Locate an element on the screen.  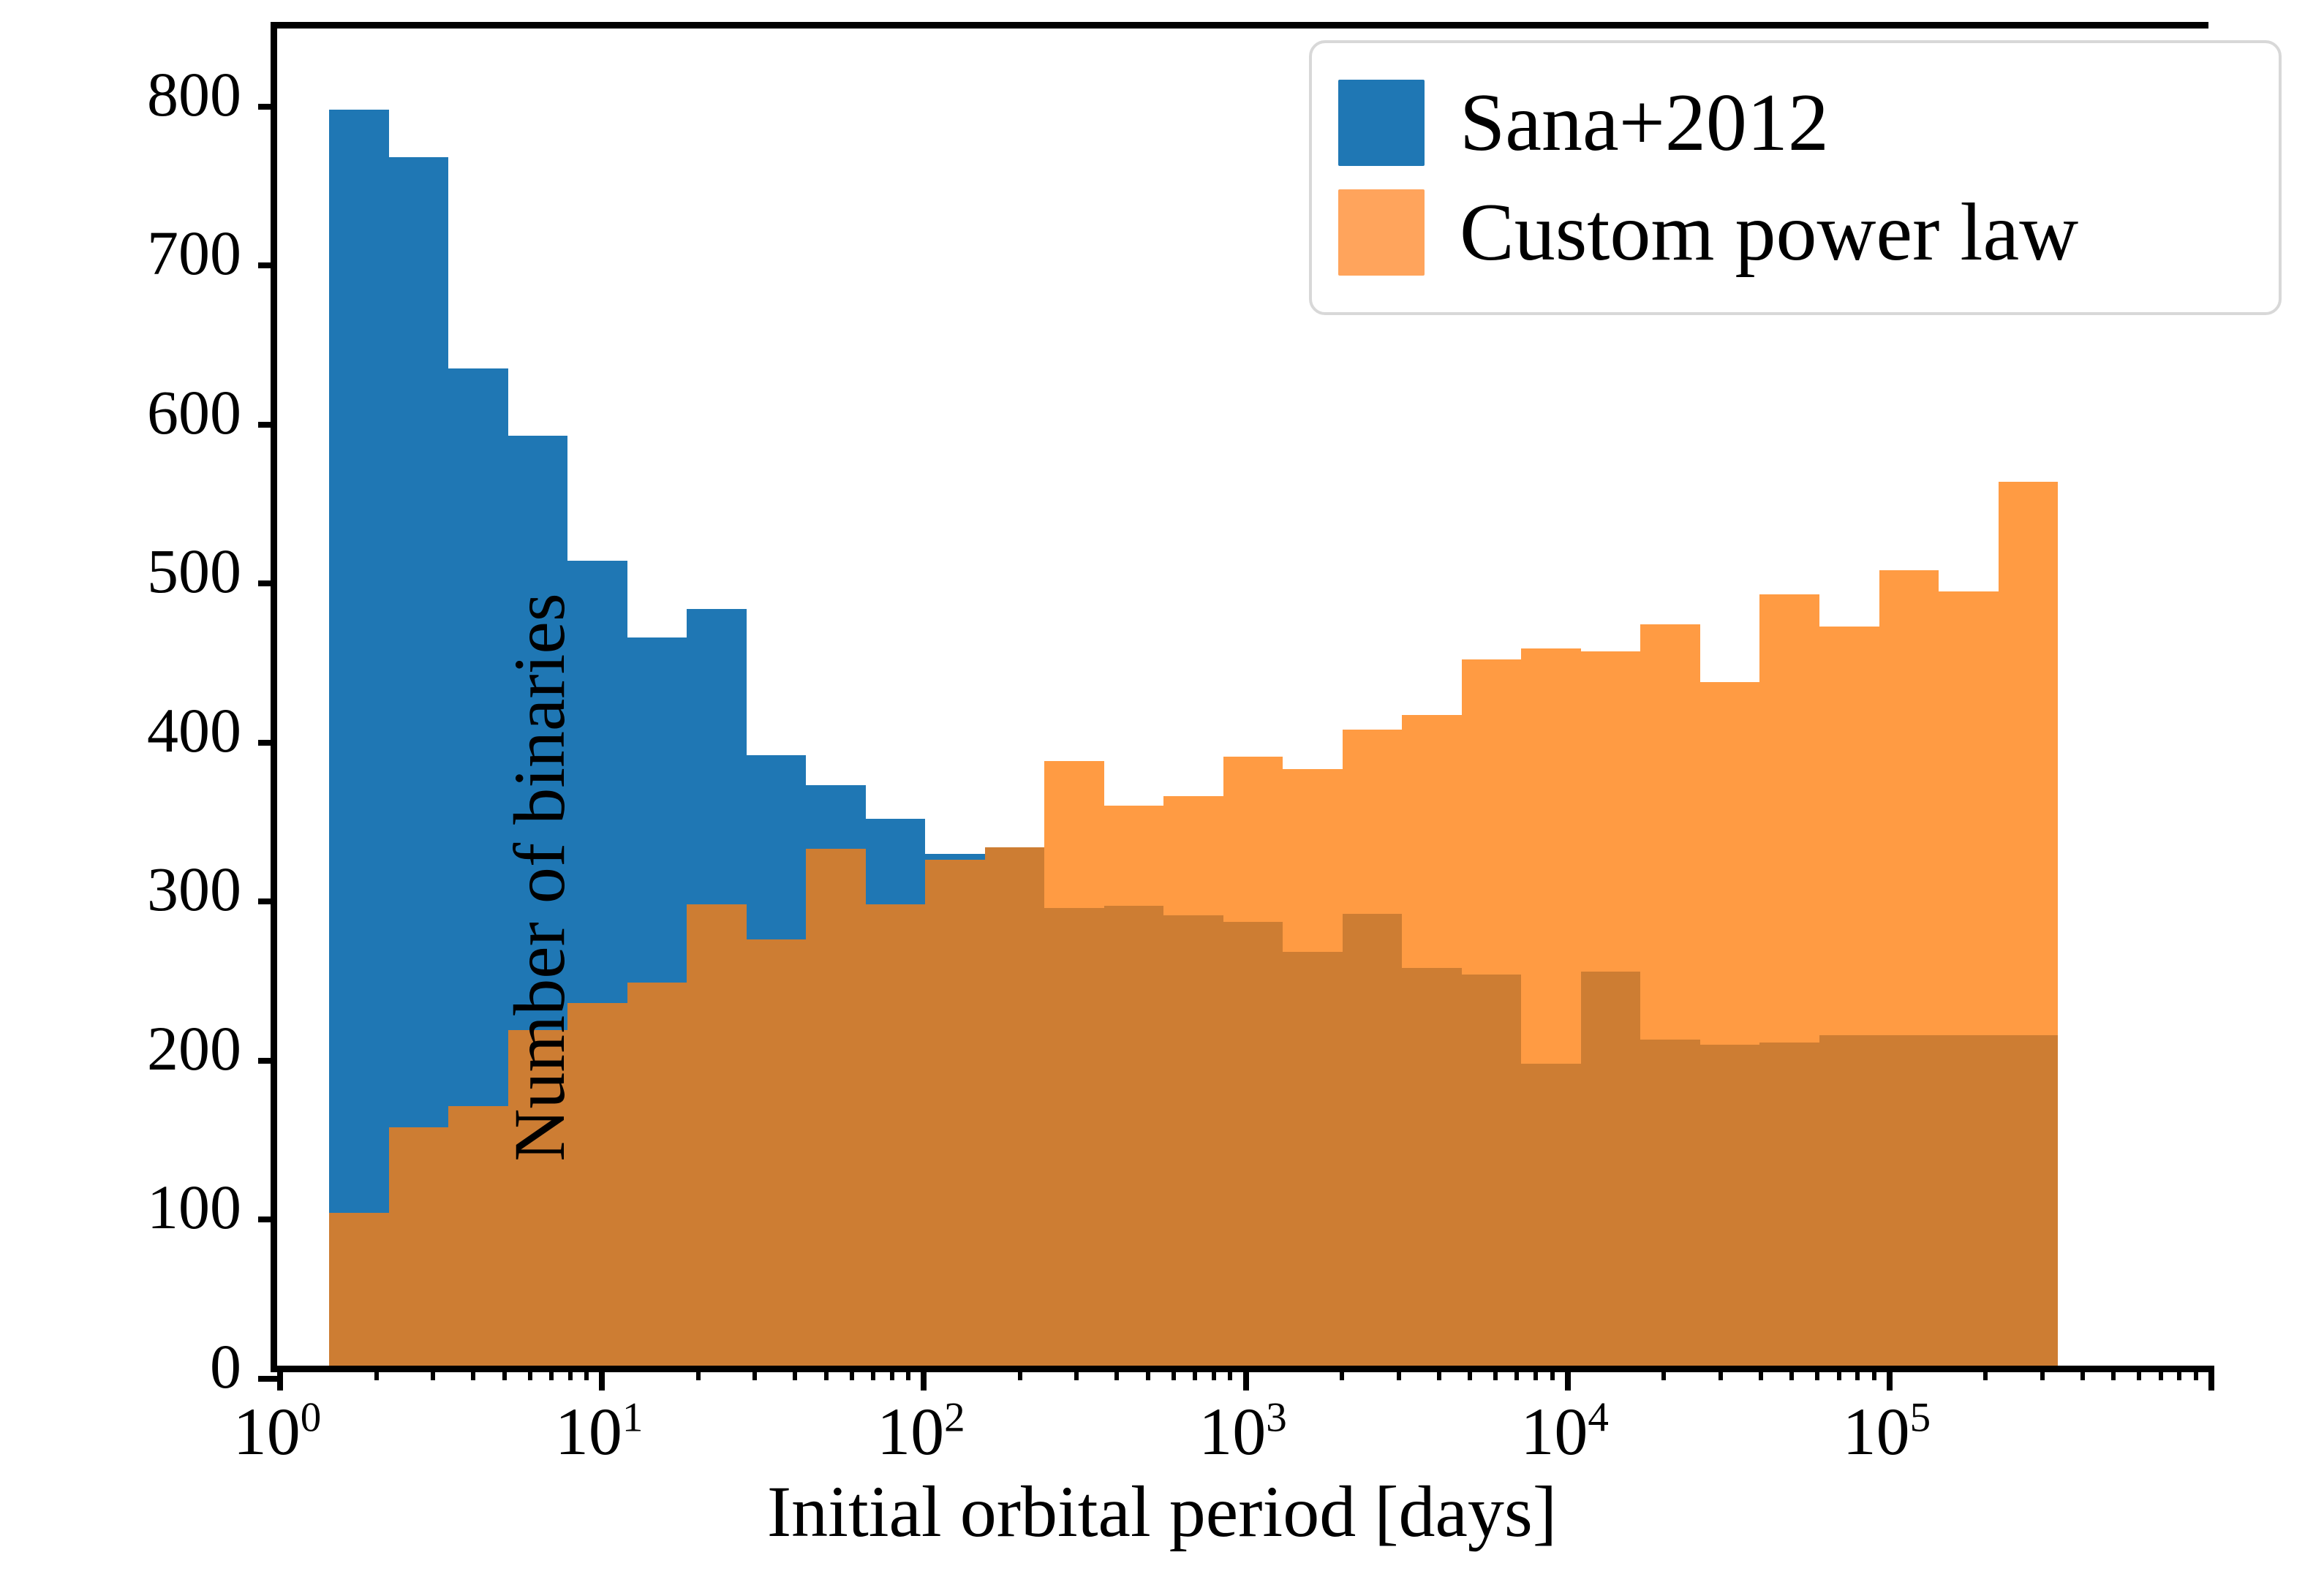
legend-item-custom-power-law: Custom power law is located at coordinates (1797, 232).